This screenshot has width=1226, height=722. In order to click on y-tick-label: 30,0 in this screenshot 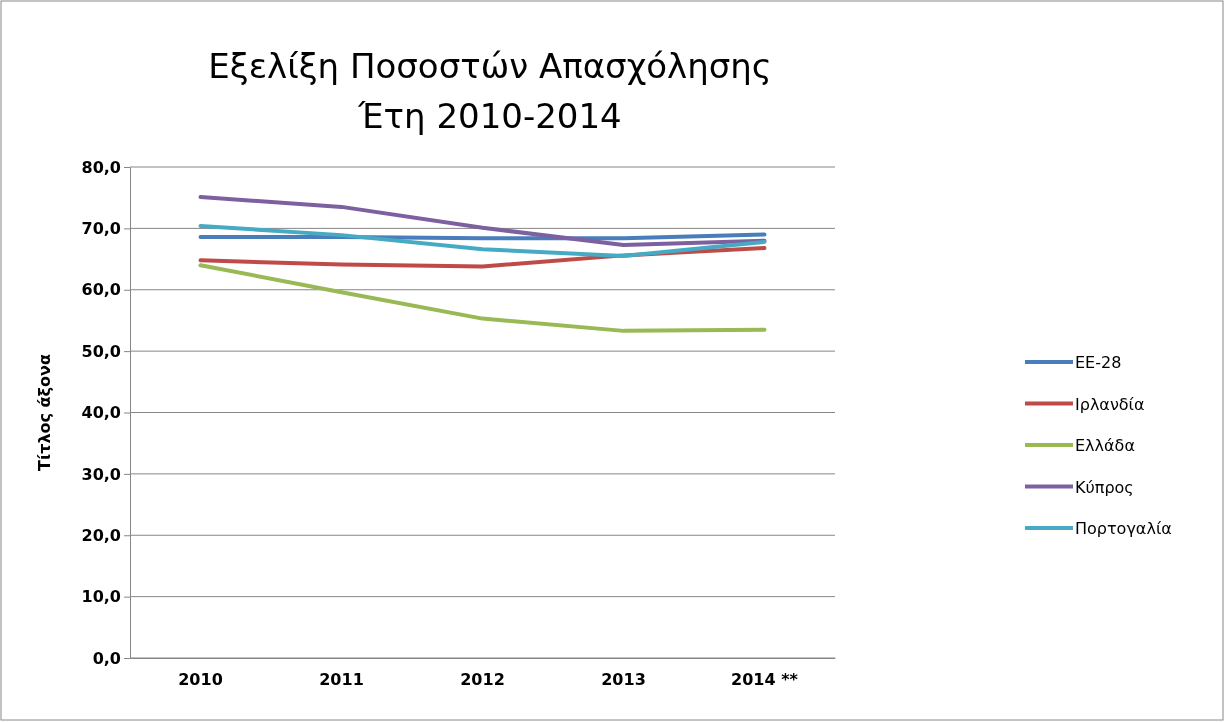, I will do `click(101, 474)`.